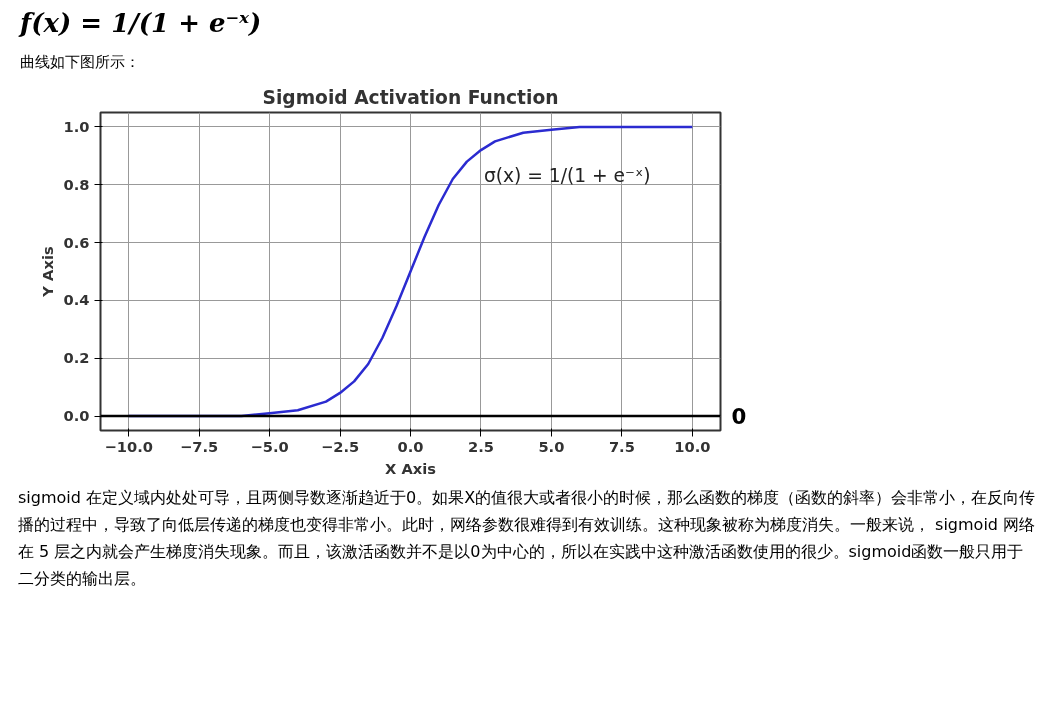  What do you see at coordinates (76, 299) in the screenshot?
I see `y-tick-label: 0.4` at bounding box center [76, 299].